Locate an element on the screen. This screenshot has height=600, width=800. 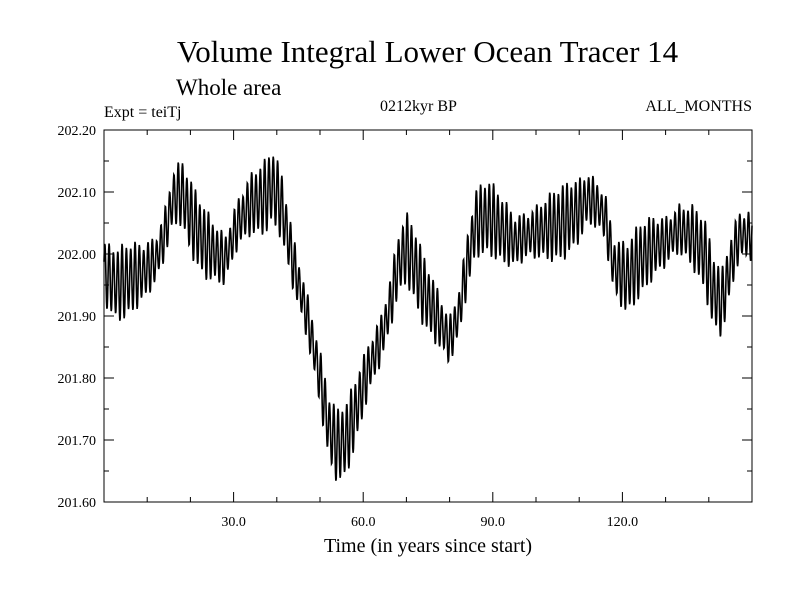
experiment-label: Expt = teiTj is located at coordinates (143, 112).